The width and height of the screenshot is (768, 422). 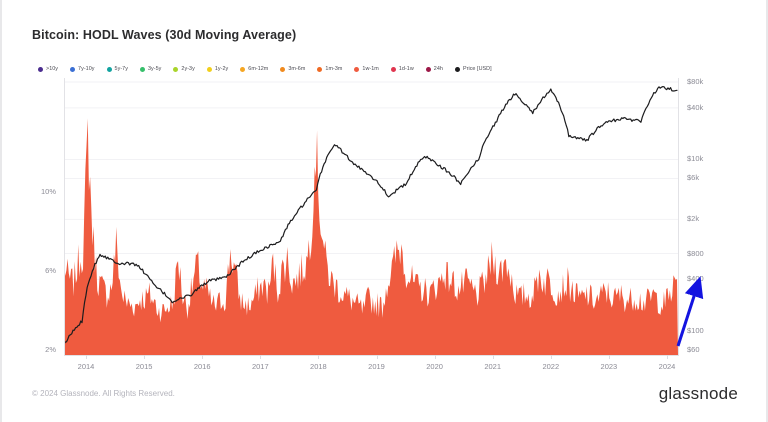 What do you see at coordinates (52, 69) in the screenshot?
I see `legend-item-label: >10y` at bounding box center [52, 69].